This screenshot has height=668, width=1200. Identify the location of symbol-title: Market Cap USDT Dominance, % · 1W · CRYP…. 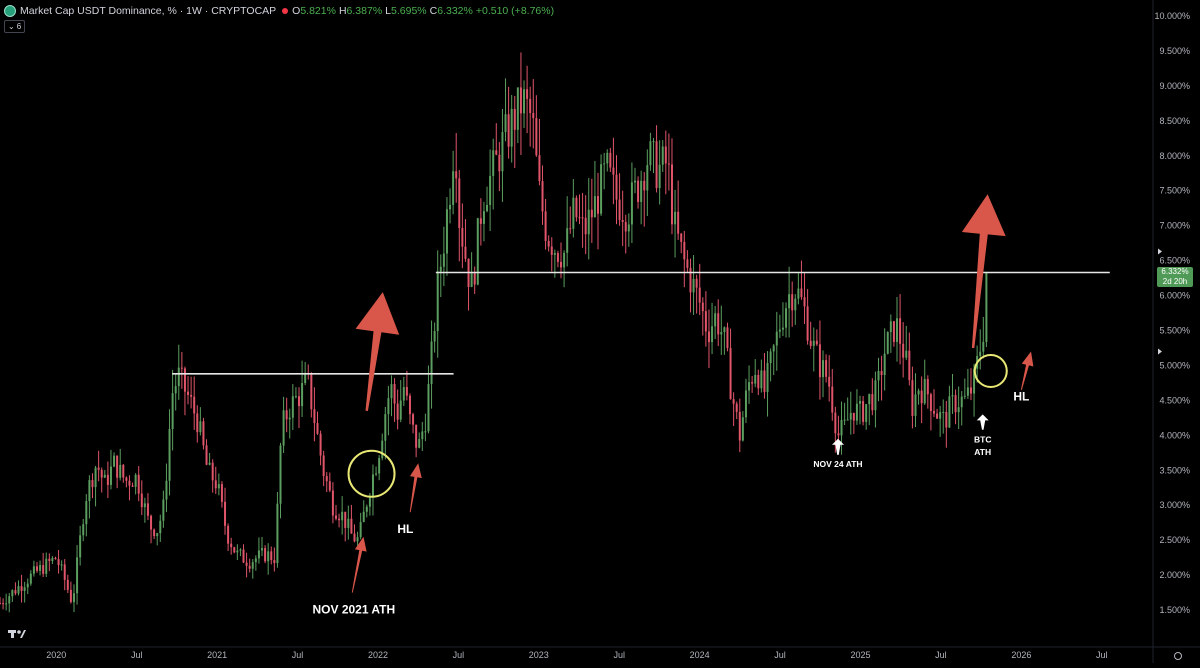
(148, 11).